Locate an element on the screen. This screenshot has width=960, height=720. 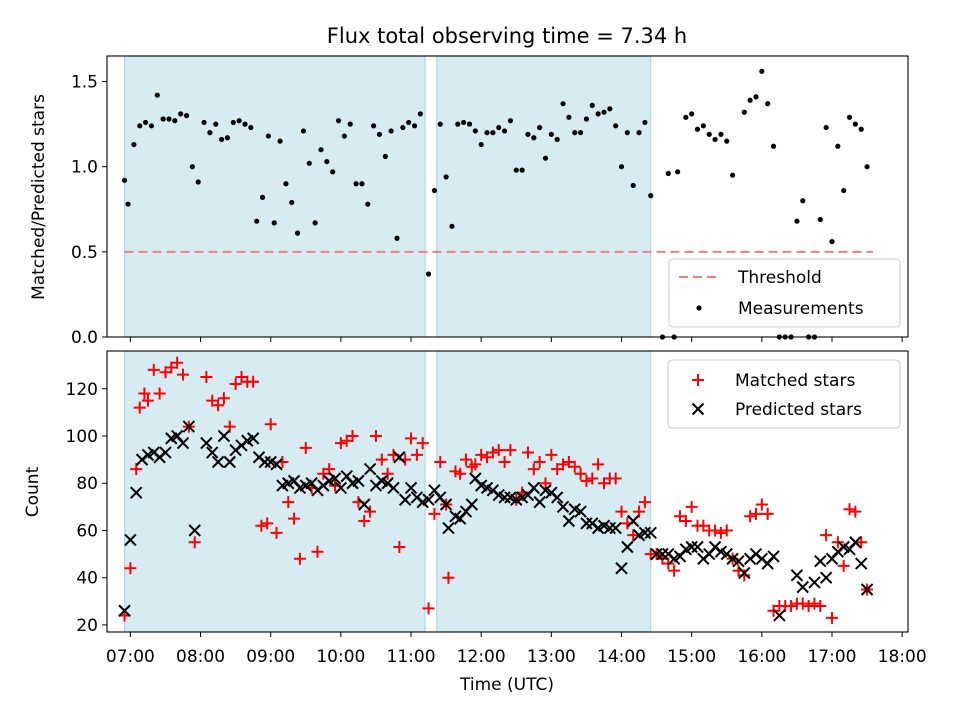
legend-measurements-label: Measurements is located at coordinates (801, 309).